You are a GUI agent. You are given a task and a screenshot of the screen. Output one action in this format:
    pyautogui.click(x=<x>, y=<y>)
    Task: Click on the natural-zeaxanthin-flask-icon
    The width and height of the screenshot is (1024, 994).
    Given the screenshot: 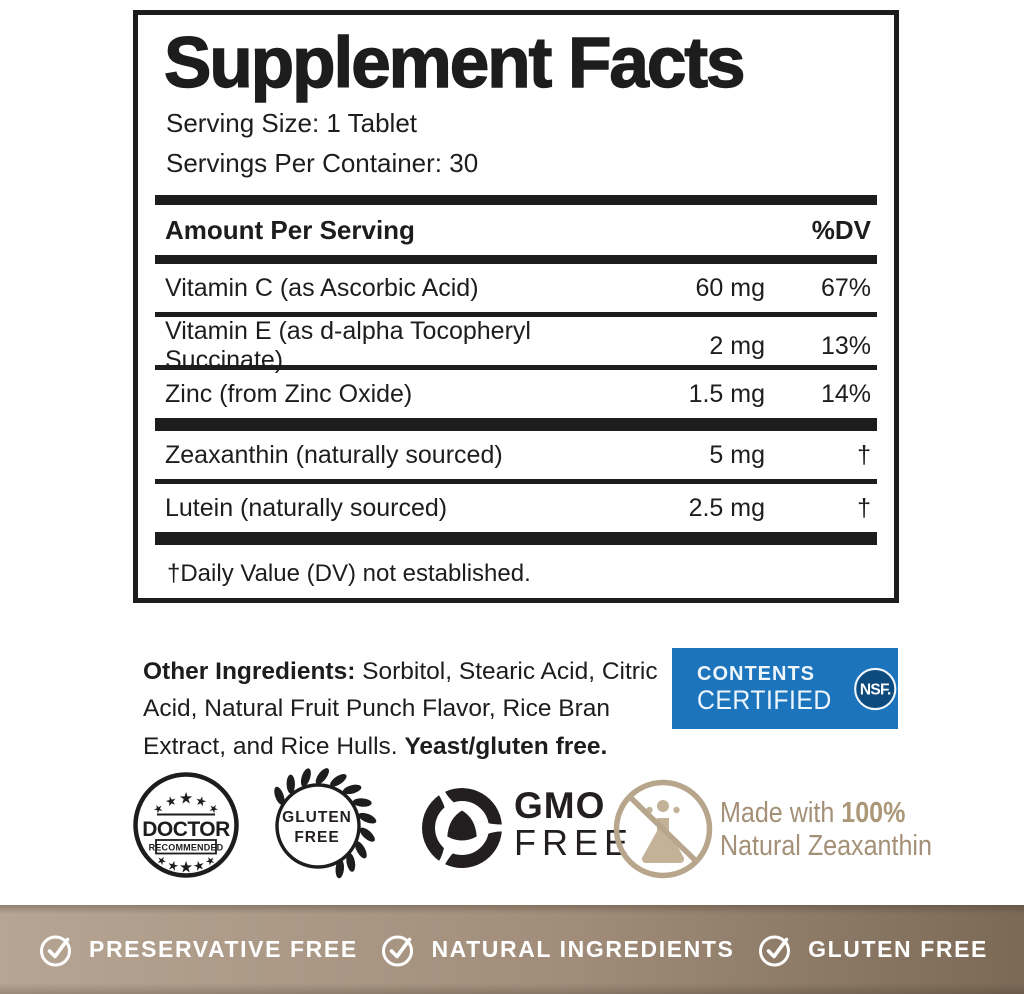 What is the action you would take?
    pyautogui.click(x=663, y=829)
    